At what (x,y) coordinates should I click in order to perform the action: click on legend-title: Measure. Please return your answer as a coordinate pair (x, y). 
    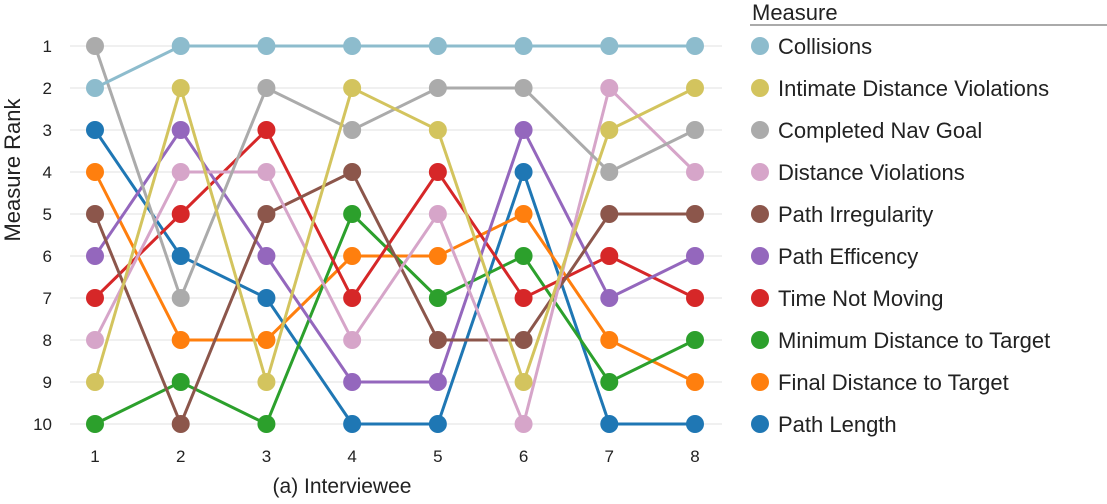
    Looking at the image, I should click on (795, 12).